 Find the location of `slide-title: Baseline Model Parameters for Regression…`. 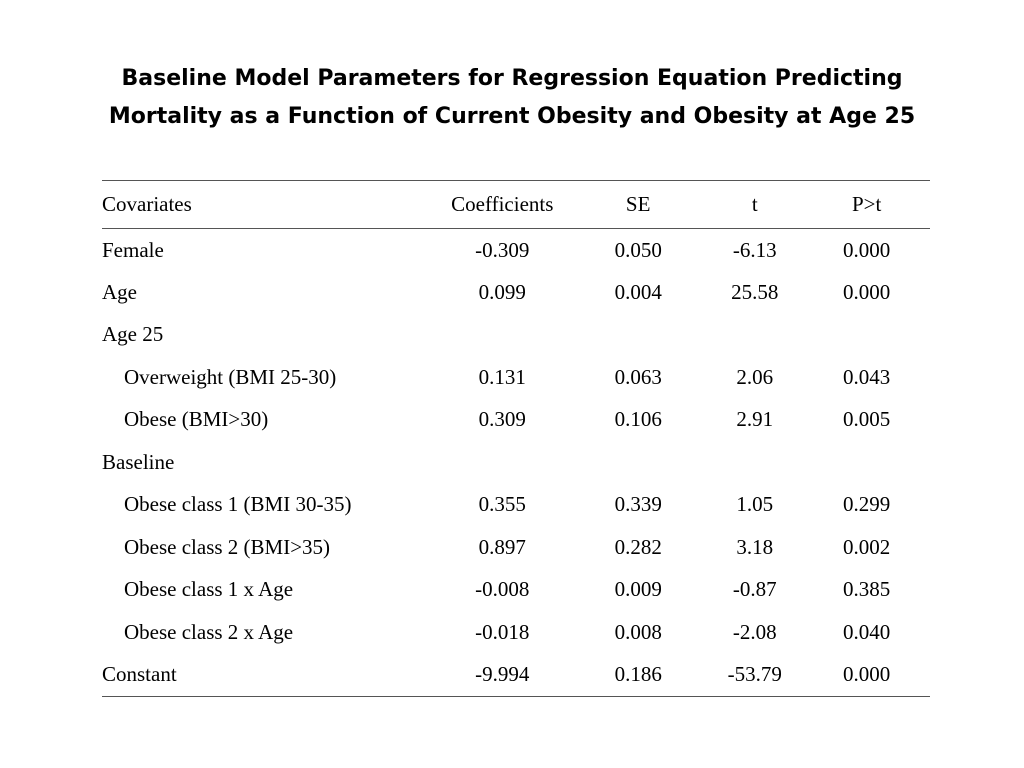

slide-title: Baseline Model Parameters for Regression… is located at coordinates (512, 98).